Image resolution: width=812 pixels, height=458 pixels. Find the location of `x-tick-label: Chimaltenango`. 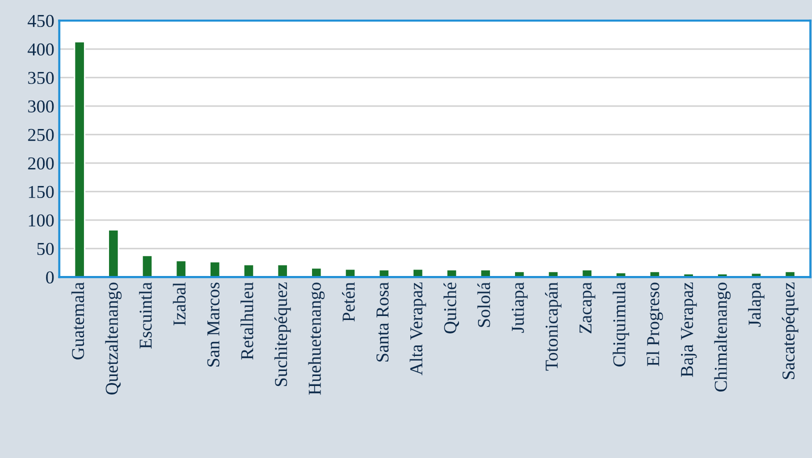

x-tick-label: Chimaltenango is located at coordinates (722, 337).